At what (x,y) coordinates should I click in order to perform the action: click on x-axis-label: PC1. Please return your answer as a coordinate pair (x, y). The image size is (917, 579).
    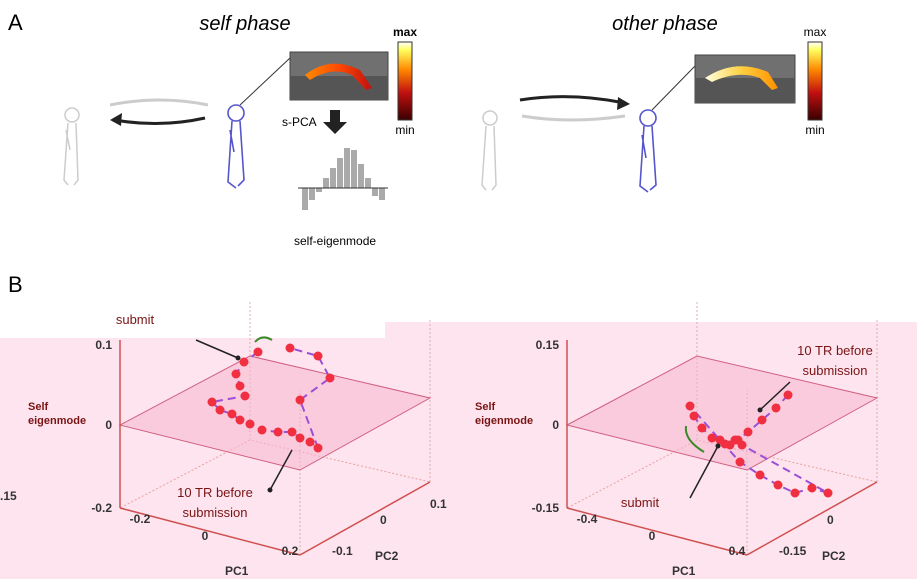
    Looking at the image, I should click on (237, 571).